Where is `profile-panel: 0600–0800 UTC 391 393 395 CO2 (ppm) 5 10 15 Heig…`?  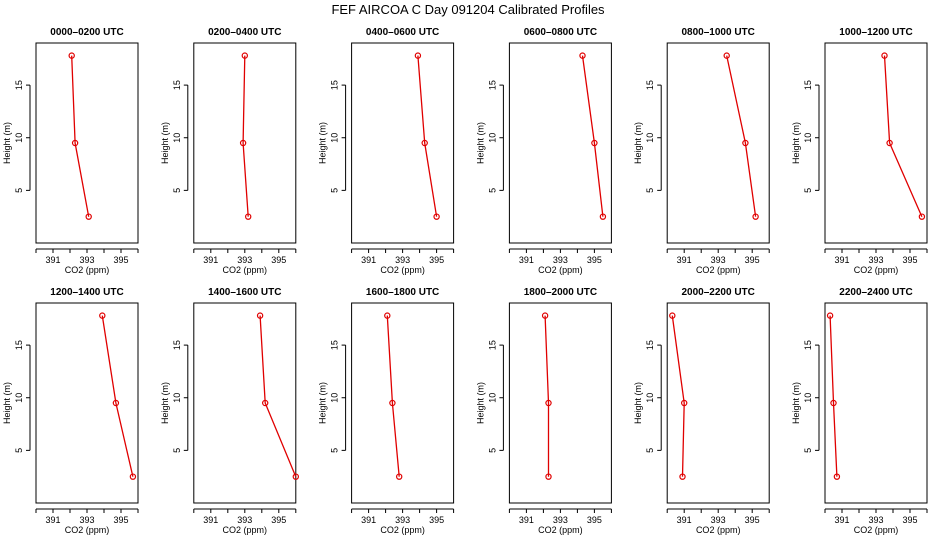 profile-panel: 0600–0800 UTC 391 393 395 CO2 (ppm) 5 10 15 Heig… is located at coordinates (543, 151).